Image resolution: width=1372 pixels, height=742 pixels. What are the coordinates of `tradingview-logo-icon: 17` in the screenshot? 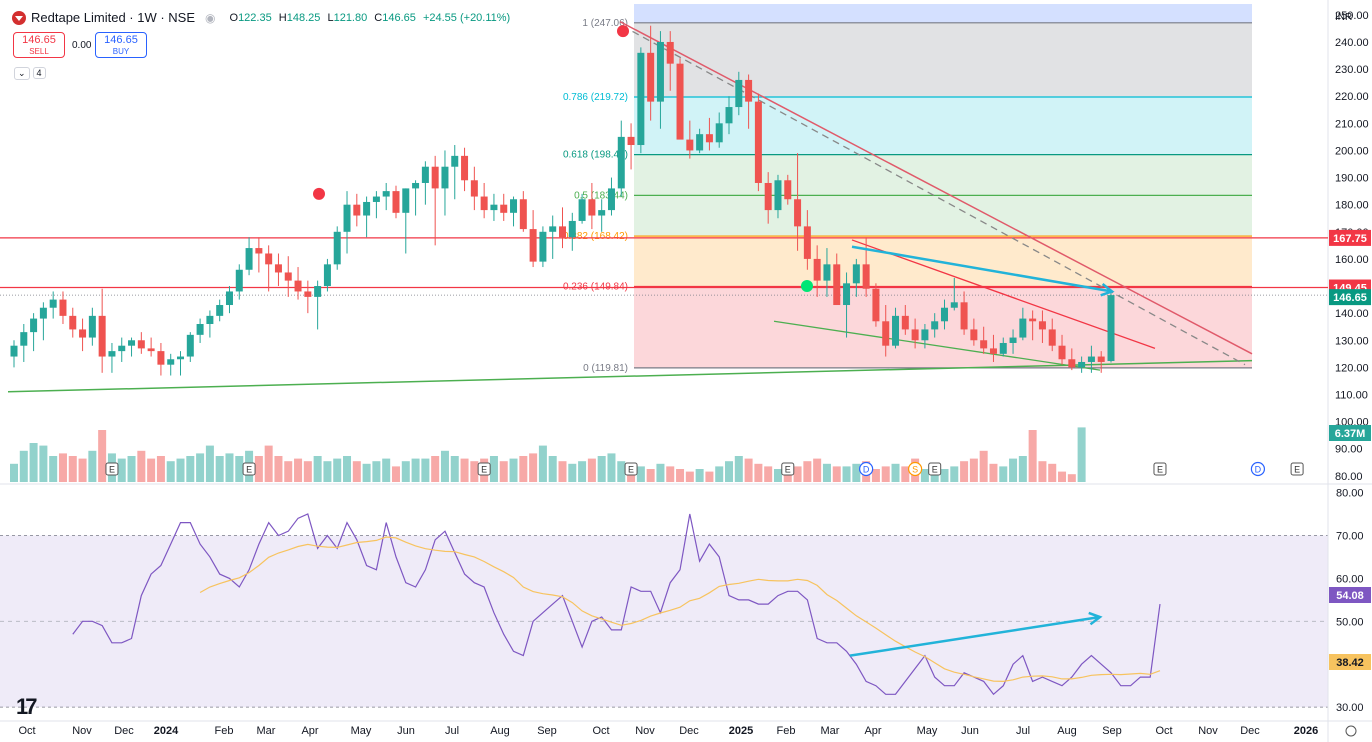 It's located at (27, 706).